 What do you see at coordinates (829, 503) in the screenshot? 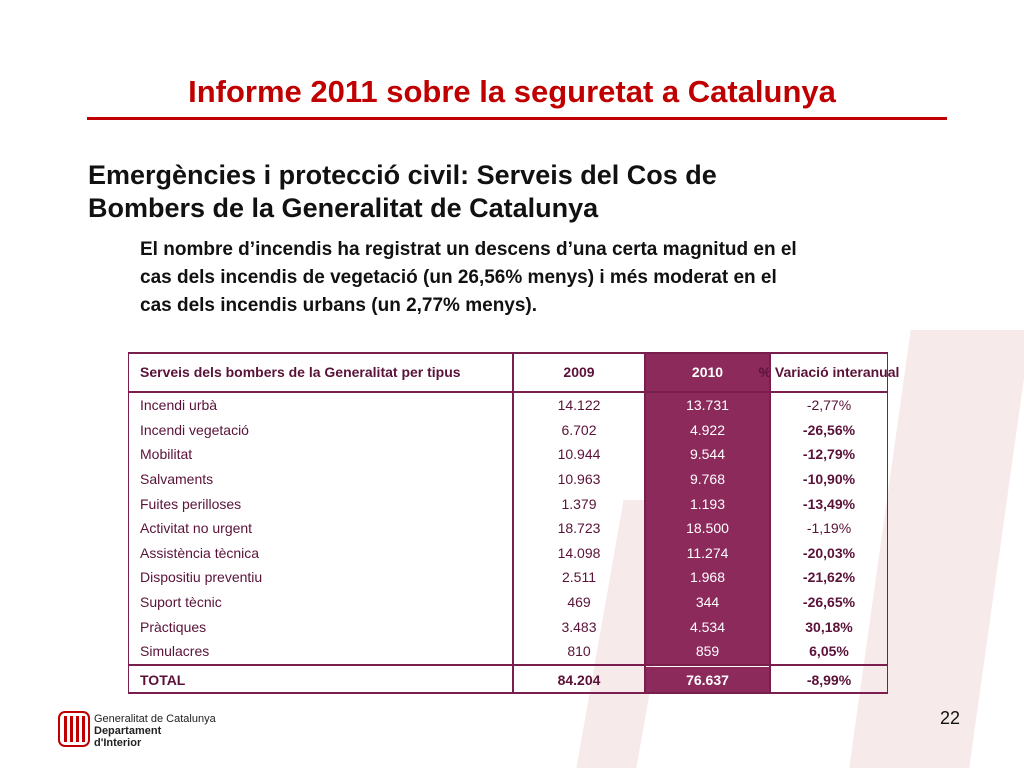
I see `table-cell: -13,49%` at bounding box center [829, 503].